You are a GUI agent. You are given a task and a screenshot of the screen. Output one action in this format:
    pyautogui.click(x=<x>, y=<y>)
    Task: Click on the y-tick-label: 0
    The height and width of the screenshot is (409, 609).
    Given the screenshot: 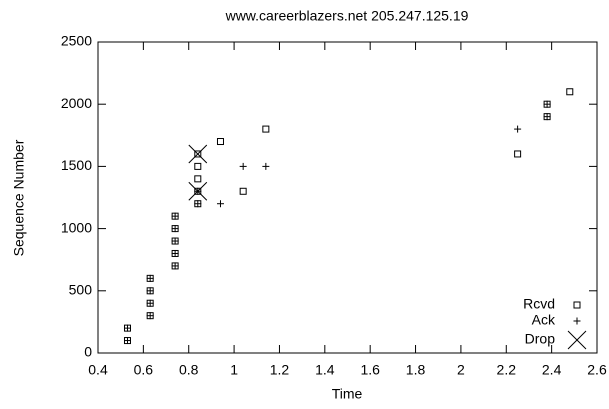 What is the action you would take?
    pyautogui.click(x=88, y=352)
    